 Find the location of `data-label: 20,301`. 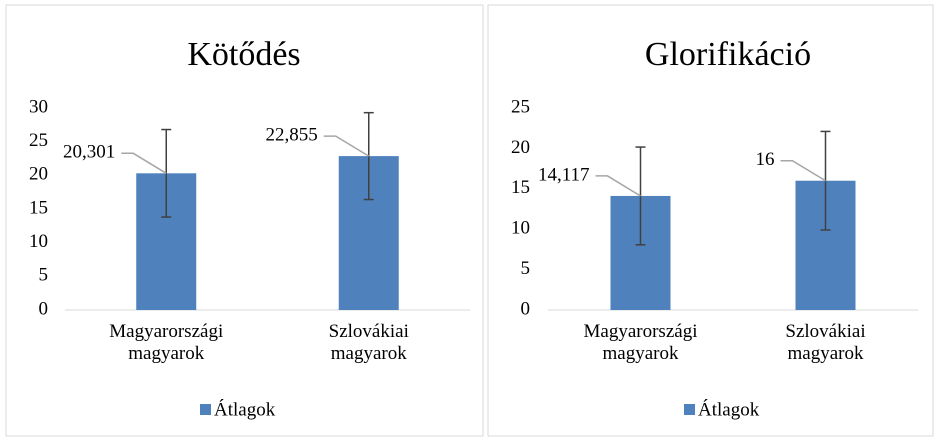

data-label: 20,301 is located at coordinates (89, 152).